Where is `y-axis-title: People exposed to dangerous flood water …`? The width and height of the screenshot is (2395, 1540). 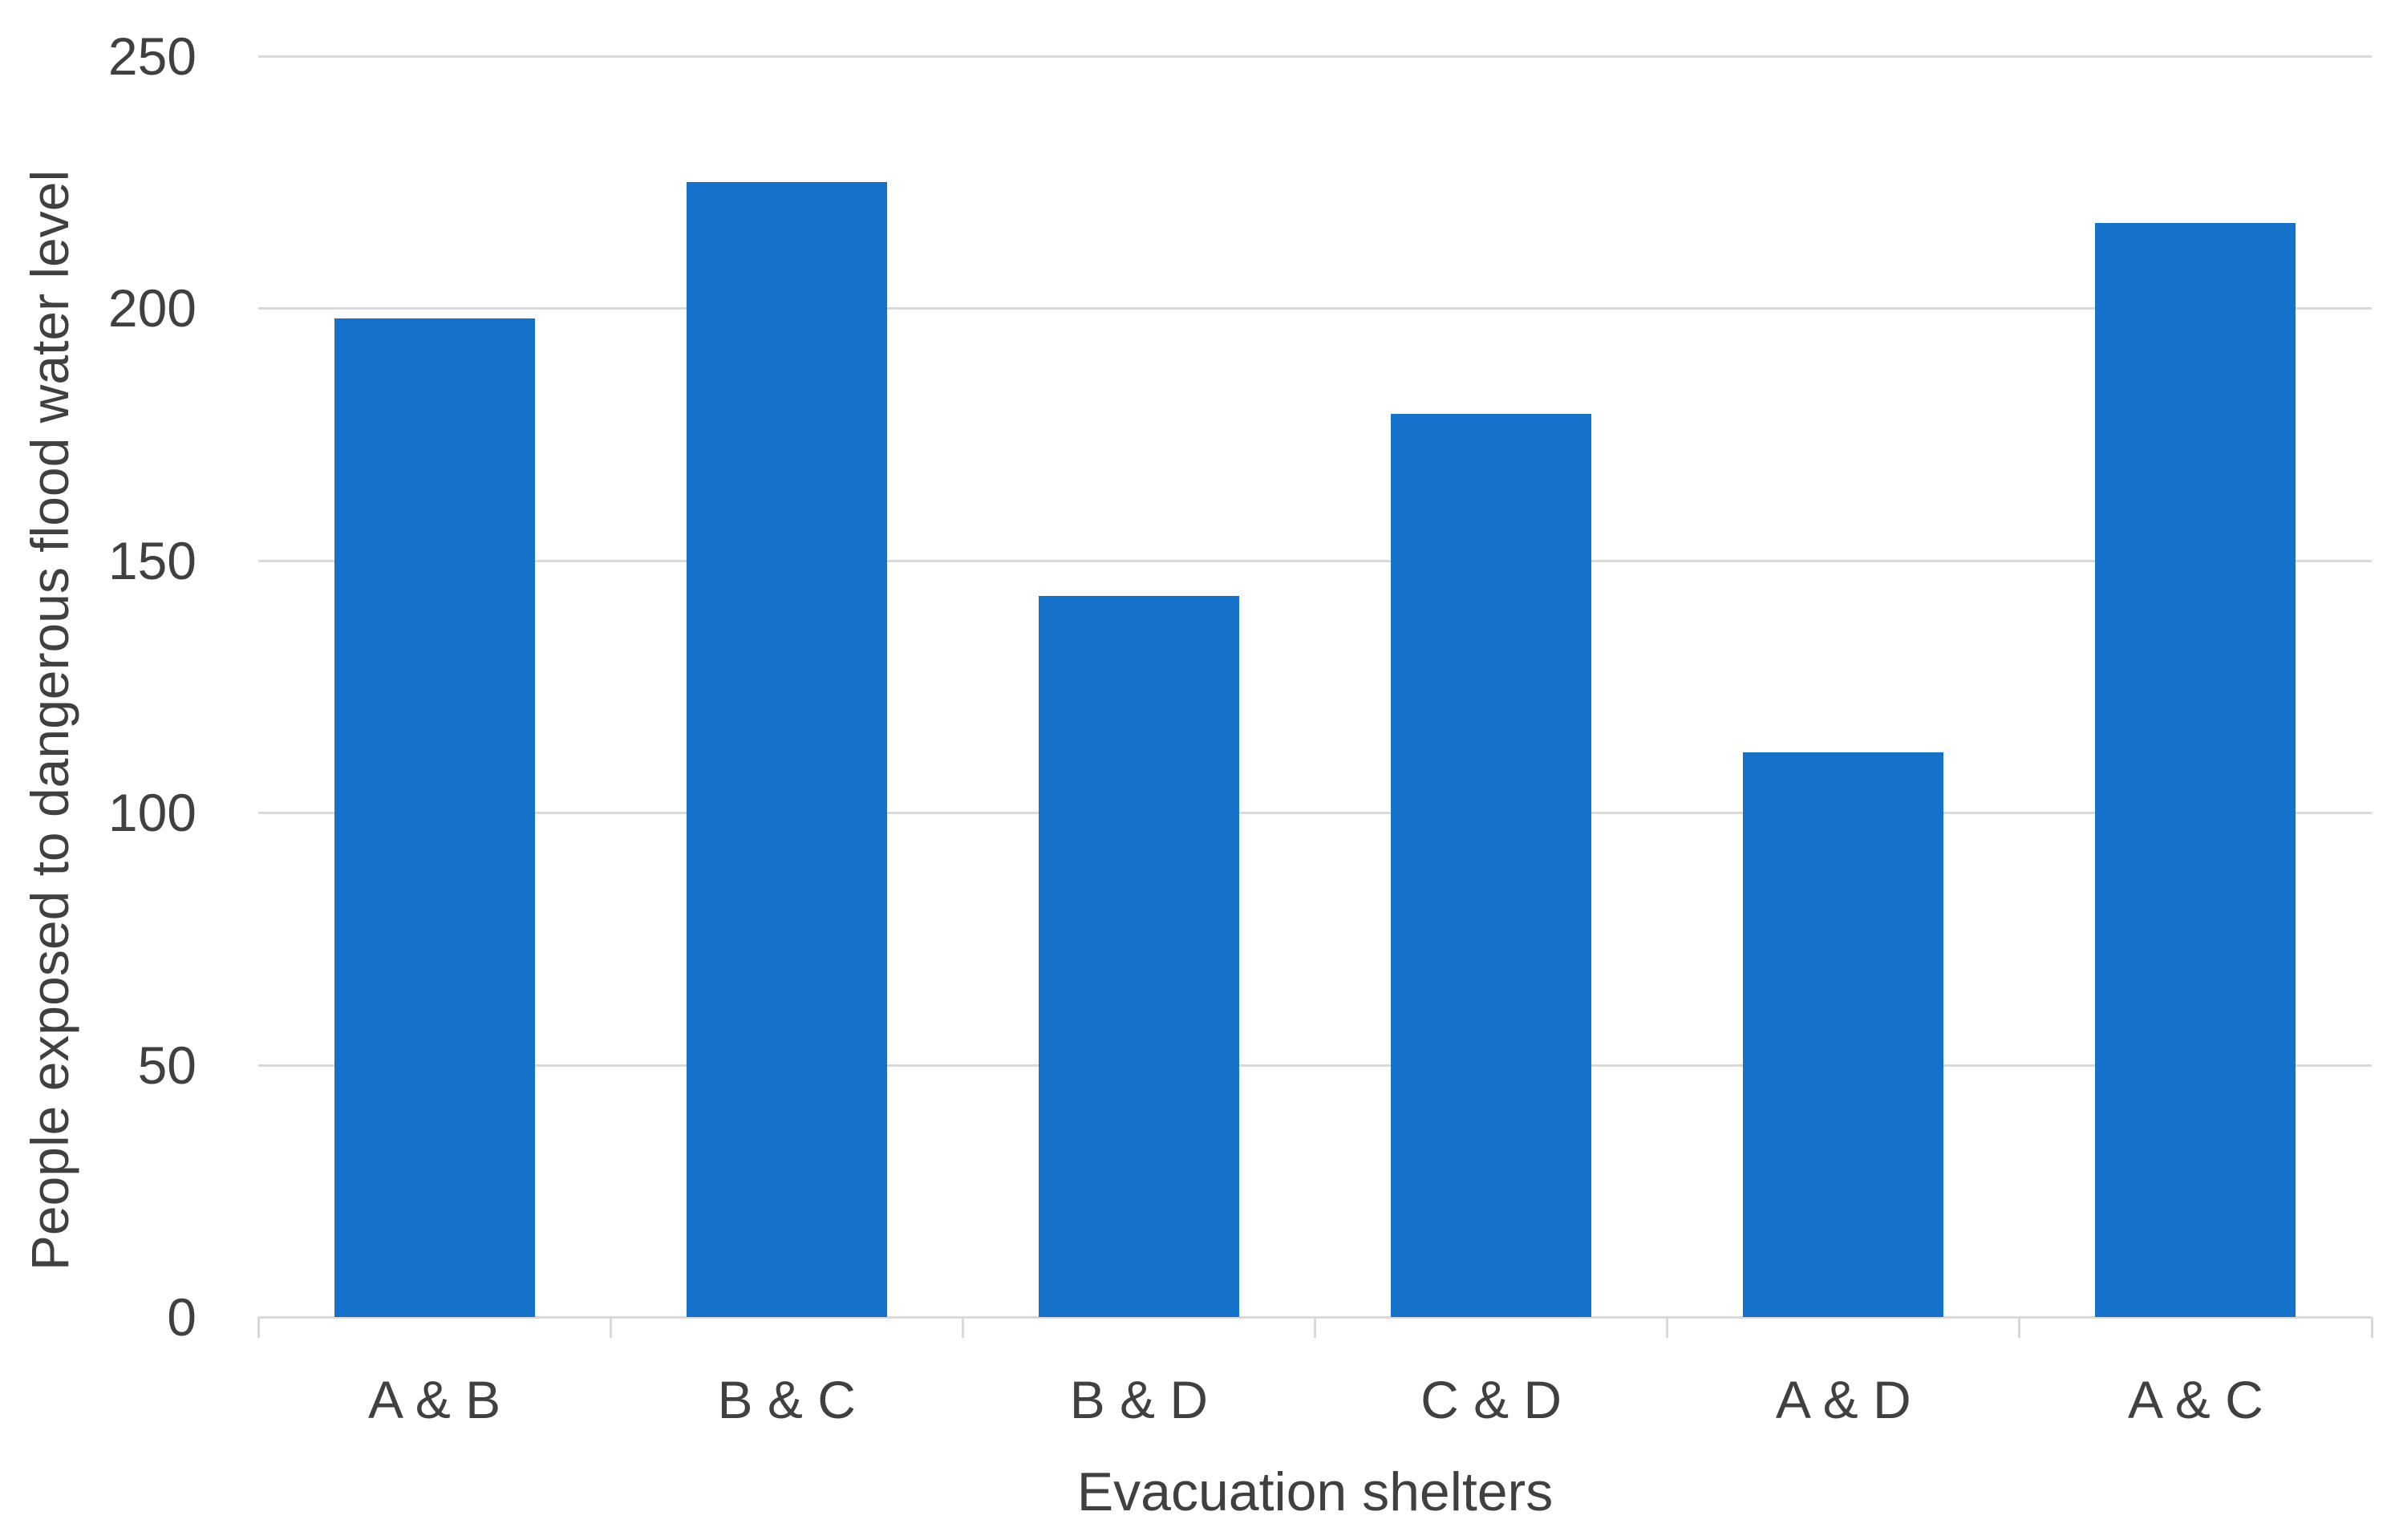
y-axis-title: People exposed to dangerous flood water … is located at coordinates (50, 720).